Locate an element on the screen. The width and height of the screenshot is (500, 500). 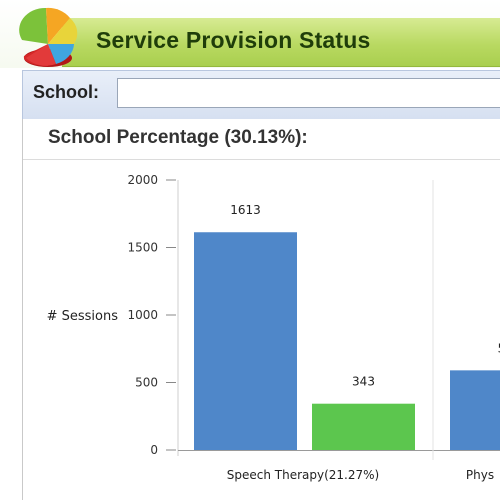
y-tick-label: 500 is located at coordinates (146, 383).